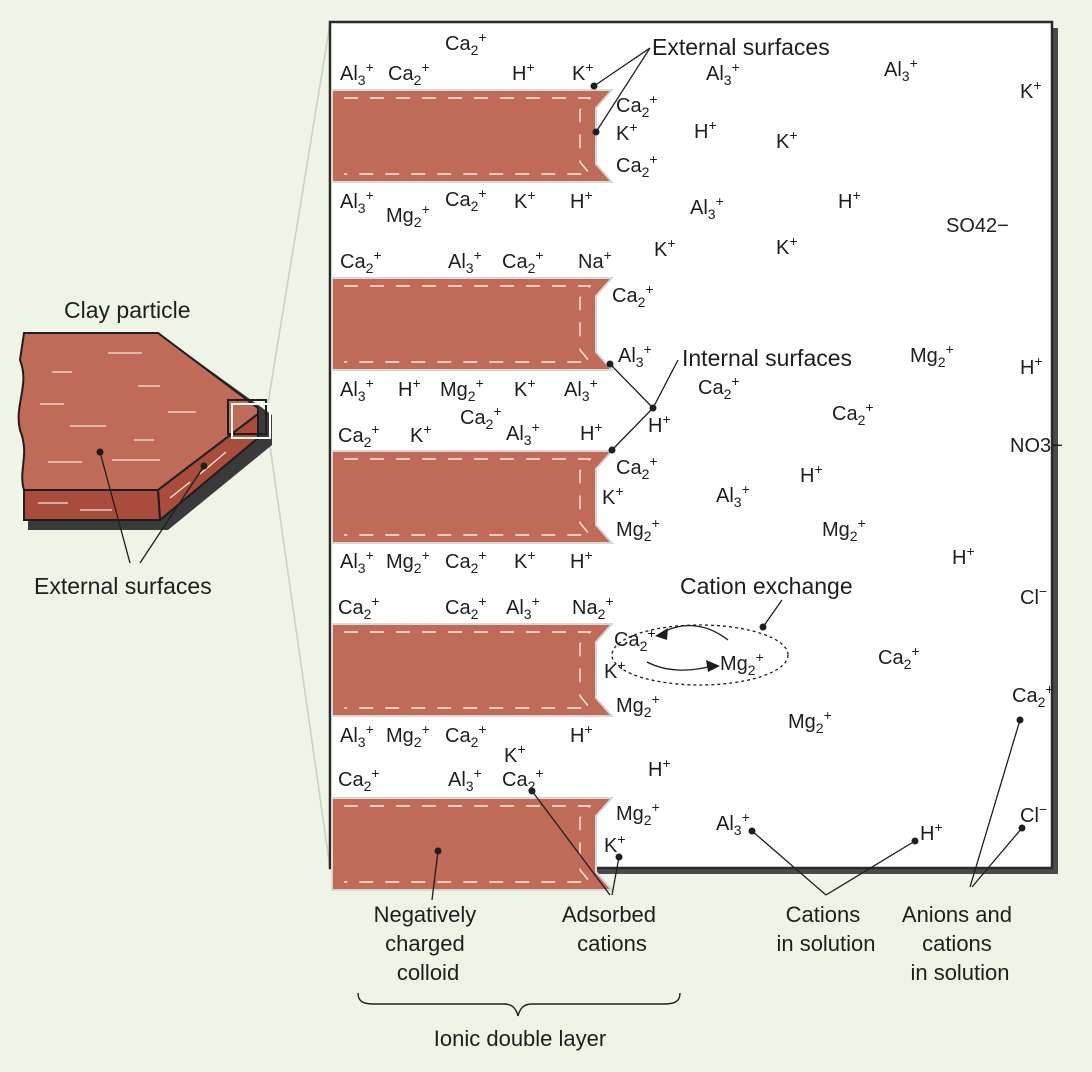  Describe the element at coordinates (299, 446) in the screenshot. I see `zoom-lines` at that location.